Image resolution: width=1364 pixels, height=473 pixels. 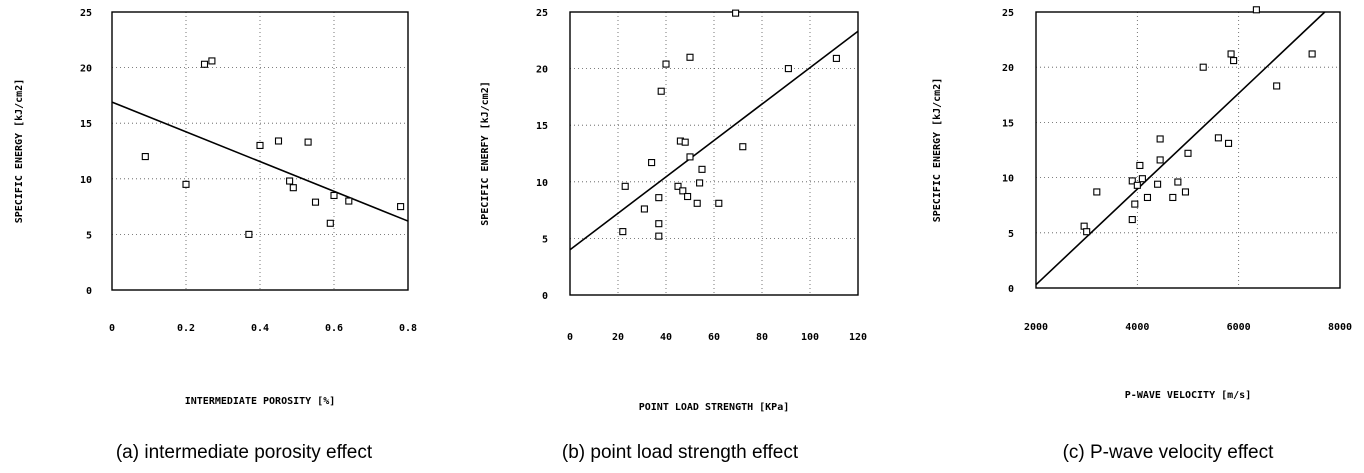 What do you see at coordinates (570, 337) in the screenshot?
I see `x-tick-label: 0` at bounding box center [570, 337].